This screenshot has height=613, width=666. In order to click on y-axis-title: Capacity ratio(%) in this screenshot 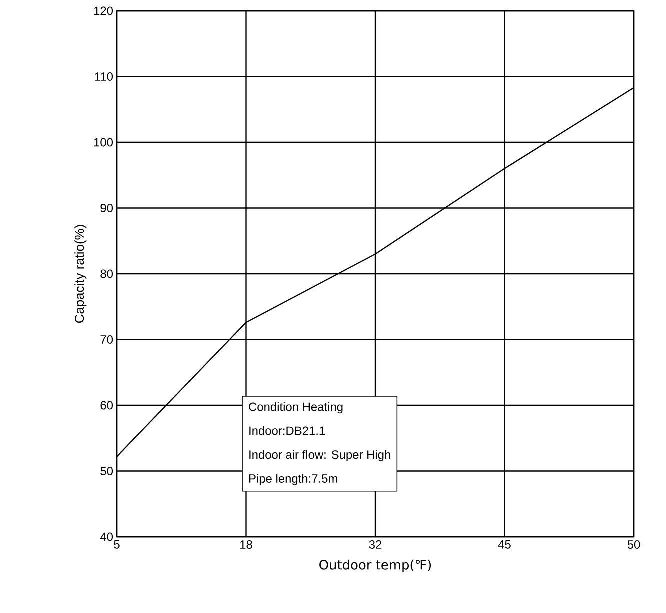, I will do `click(80, 274)`.